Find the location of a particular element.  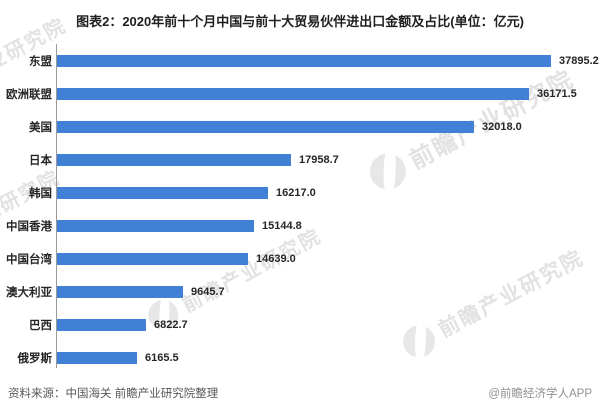

bar-row: 中国香港 15144.8 is located at coordinates (300, 225).